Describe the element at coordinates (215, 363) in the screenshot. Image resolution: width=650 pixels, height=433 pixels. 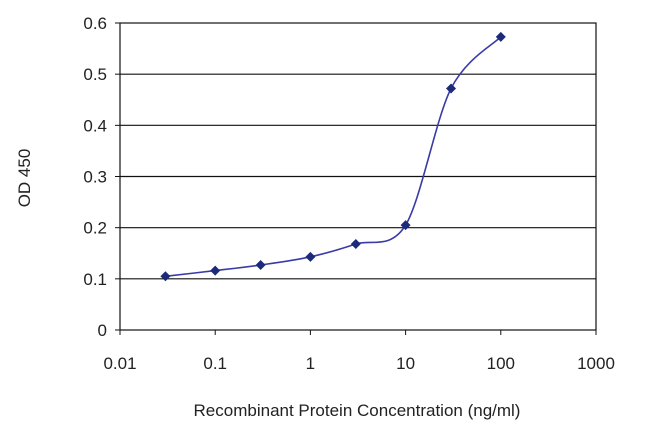
I see `x-tick-label: 0.1` at that location.